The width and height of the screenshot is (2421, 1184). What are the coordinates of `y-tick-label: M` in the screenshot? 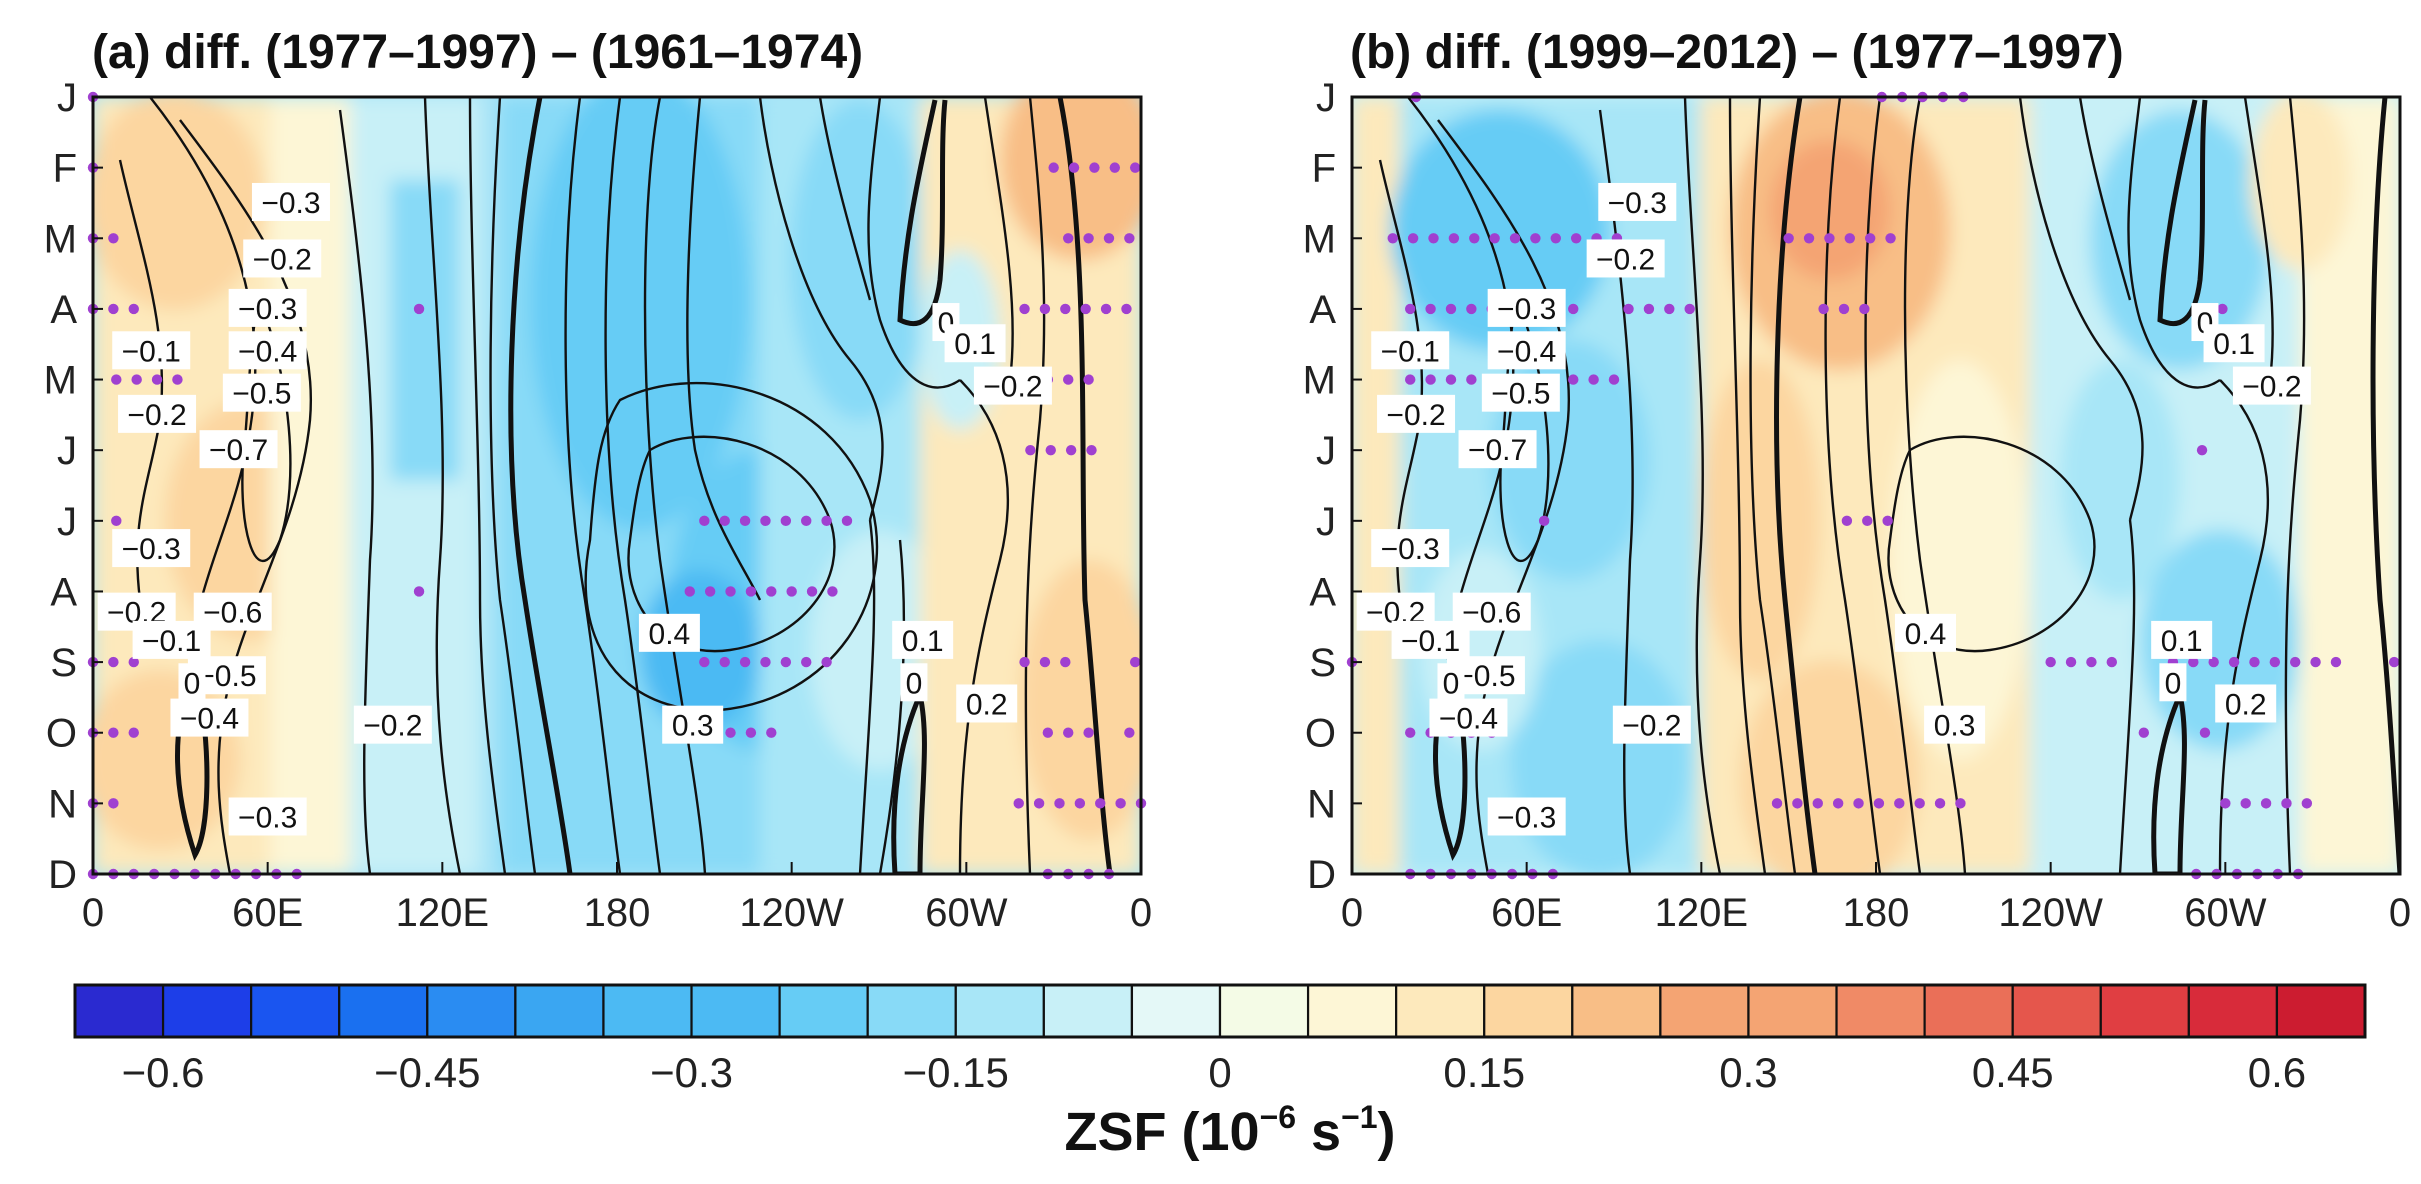 It's located at (60, 381).